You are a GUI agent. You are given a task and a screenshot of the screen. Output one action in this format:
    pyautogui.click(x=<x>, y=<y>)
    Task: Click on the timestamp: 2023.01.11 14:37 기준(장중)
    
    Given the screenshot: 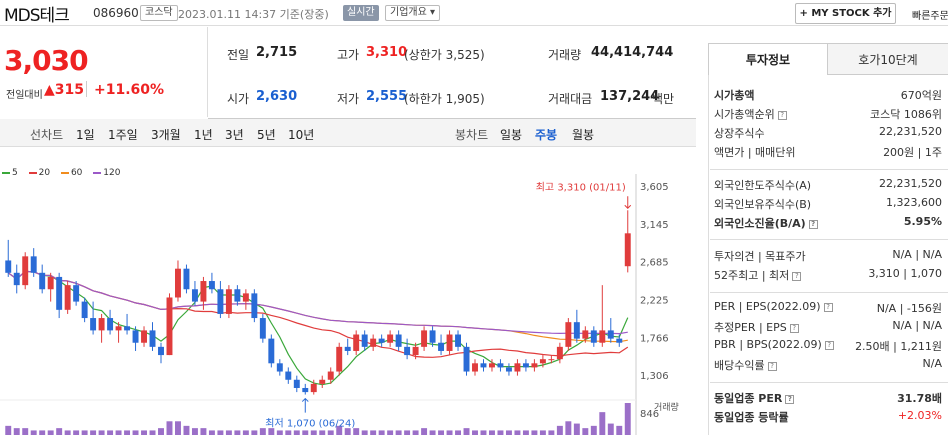 What is the action you would take?
    pyautogui.click(x=253, y=14)
    